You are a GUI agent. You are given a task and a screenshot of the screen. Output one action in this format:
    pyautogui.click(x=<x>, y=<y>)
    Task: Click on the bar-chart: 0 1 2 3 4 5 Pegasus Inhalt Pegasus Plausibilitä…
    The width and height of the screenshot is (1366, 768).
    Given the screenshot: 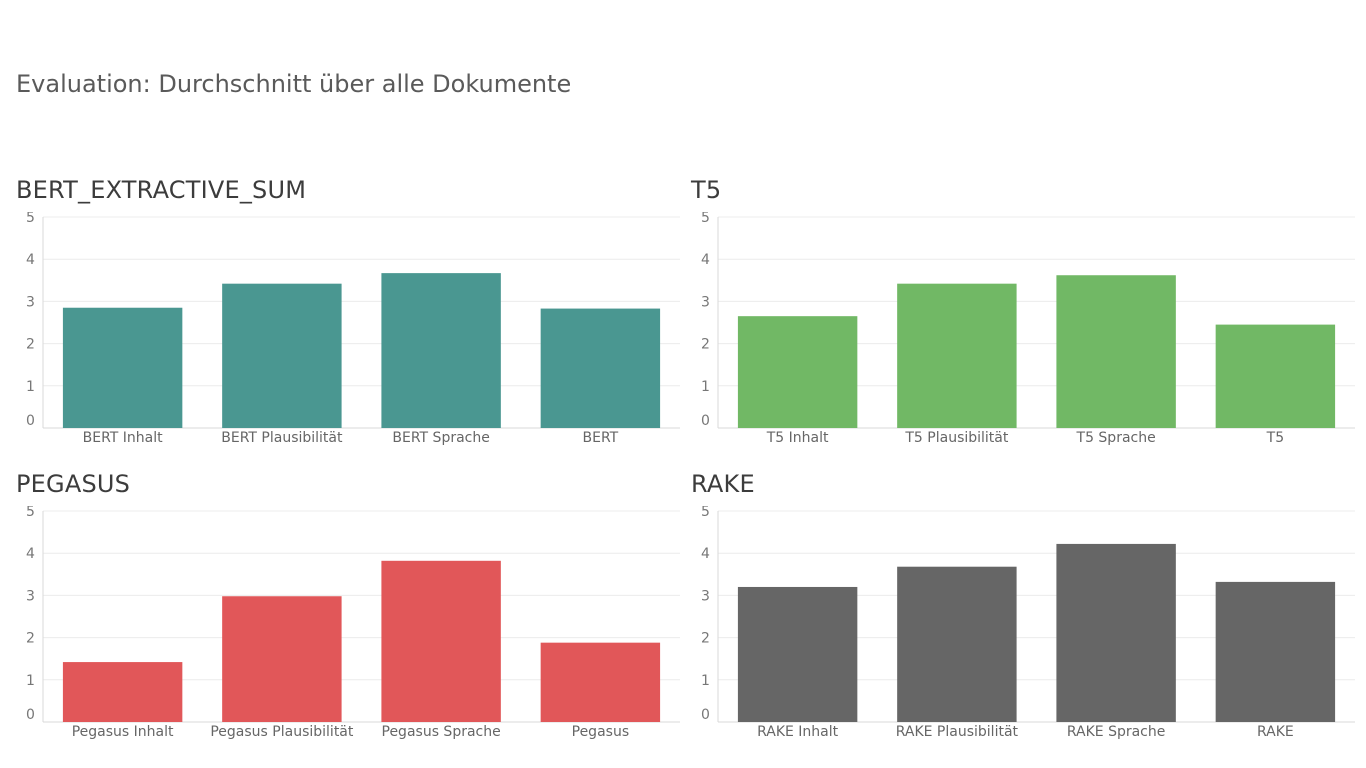 What is the action you would take?
    pyautogui.click(x=353, y=623)
    